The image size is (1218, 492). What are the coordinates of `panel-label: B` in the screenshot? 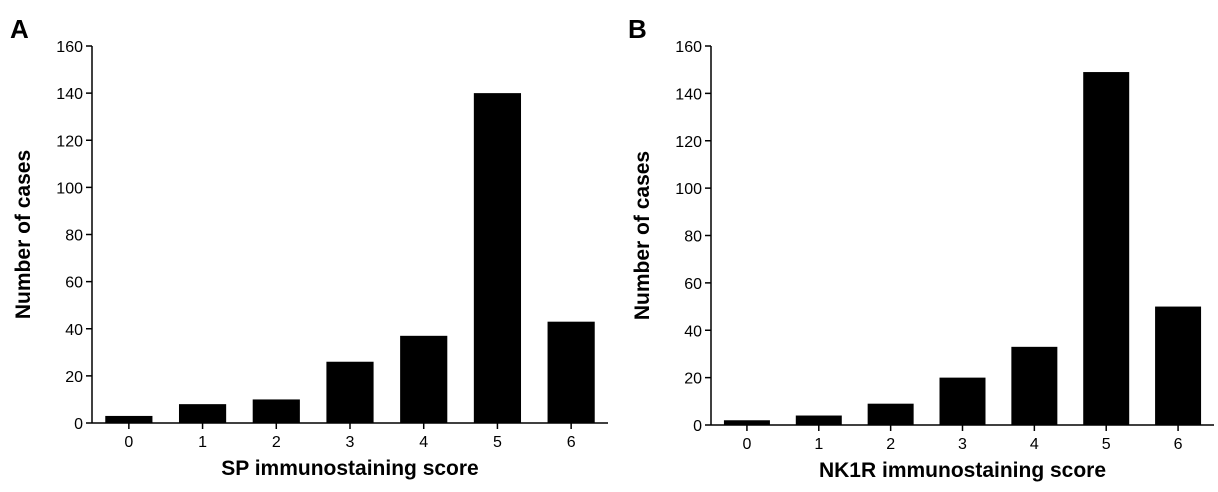 It's located at (637, 29).